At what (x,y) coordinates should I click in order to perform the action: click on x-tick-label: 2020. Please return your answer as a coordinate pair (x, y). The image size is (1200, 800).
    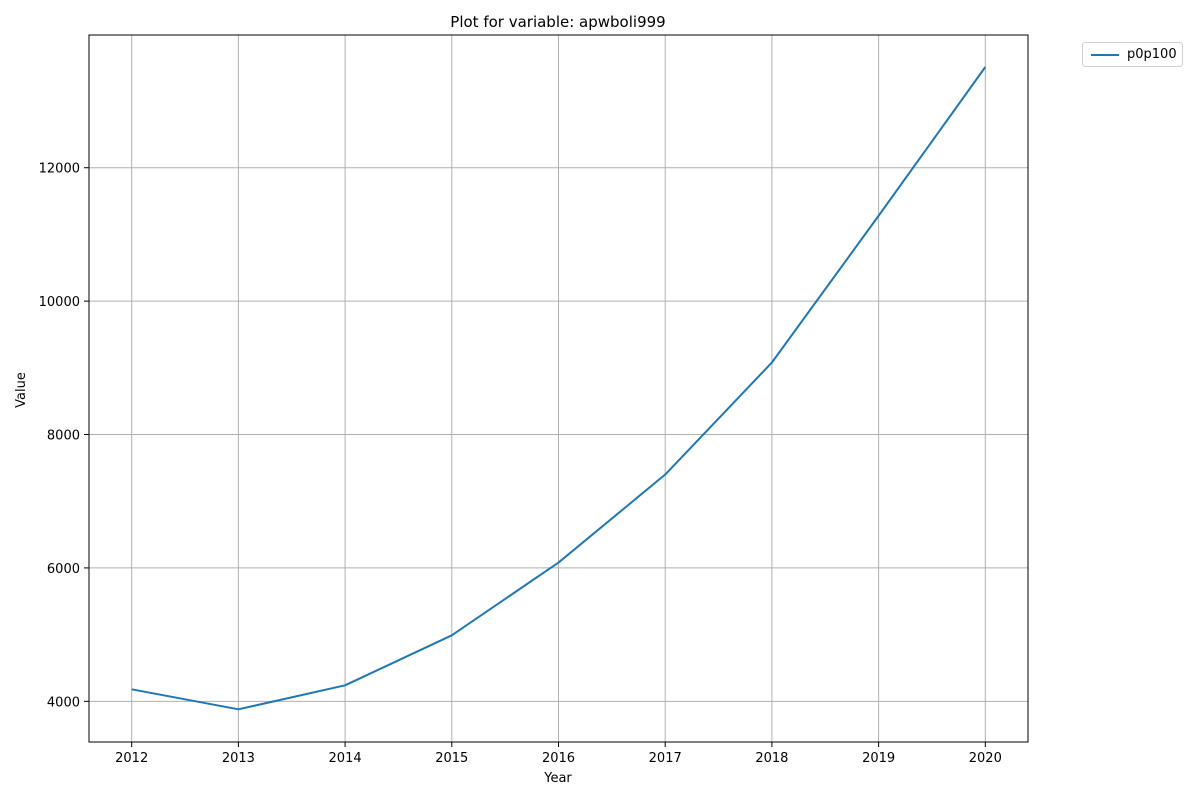
    Looking at the image, I should click on (985, 758).